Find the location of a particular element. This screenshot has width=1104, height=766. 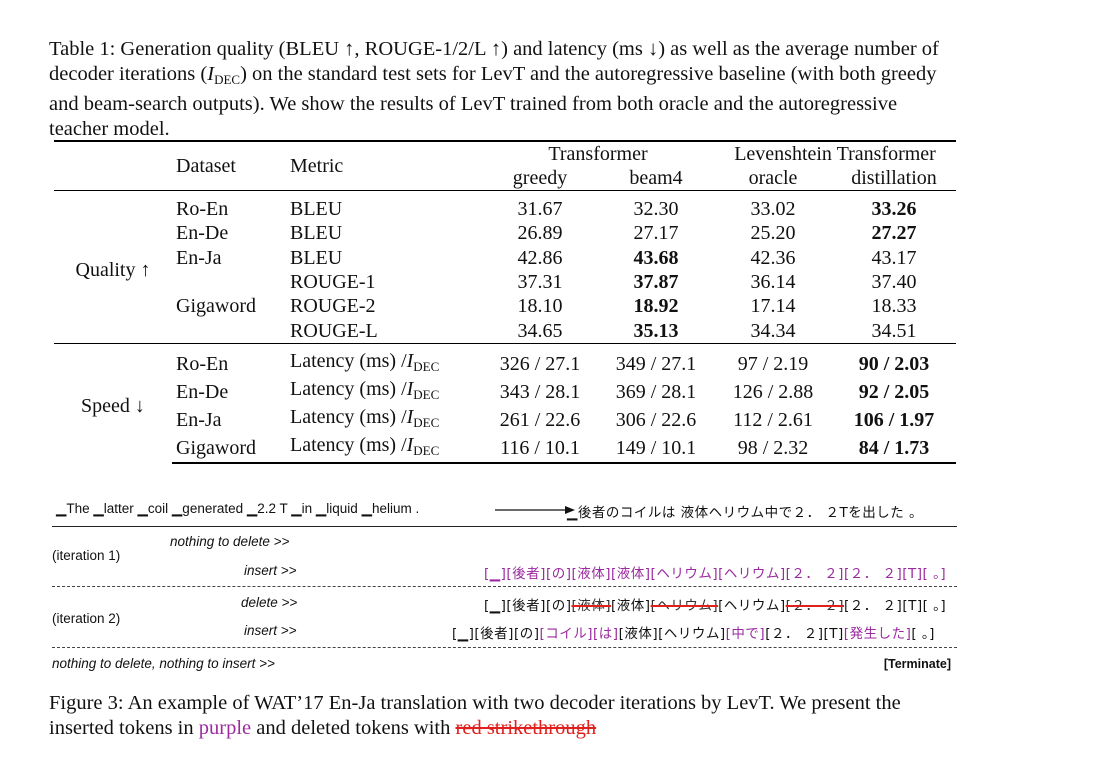

quality-row: ROUGE-L 34.65 35.13 34.34 34.51 is located at coordinates (505, 330).